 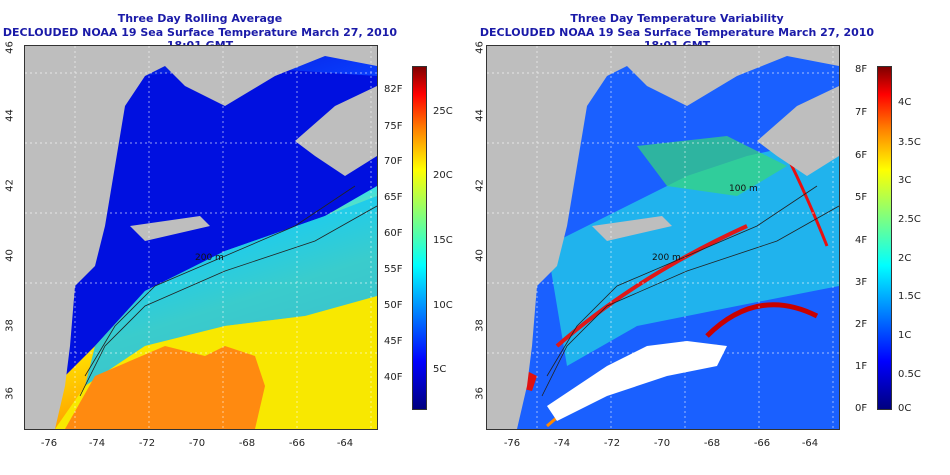 What do you see at coordinates (440, 369) in the screenshot?
I see `cbar-c-label: 5C` at bounding box center [440, 369].